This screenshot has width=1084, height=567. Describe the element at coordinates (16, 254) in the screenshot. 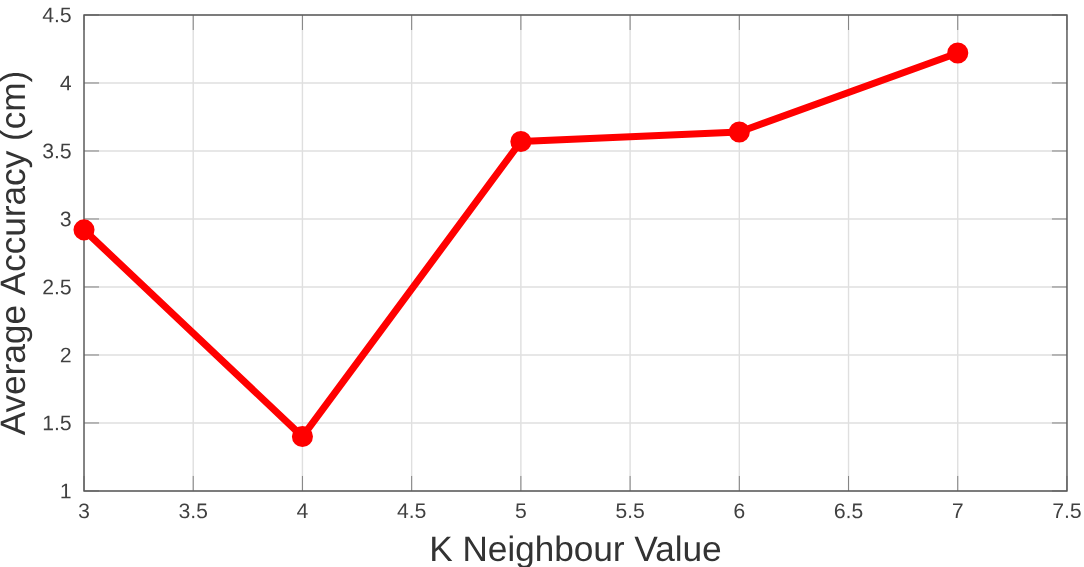

I see `y-axis-title: Average Accuracy (cm)` at that location.